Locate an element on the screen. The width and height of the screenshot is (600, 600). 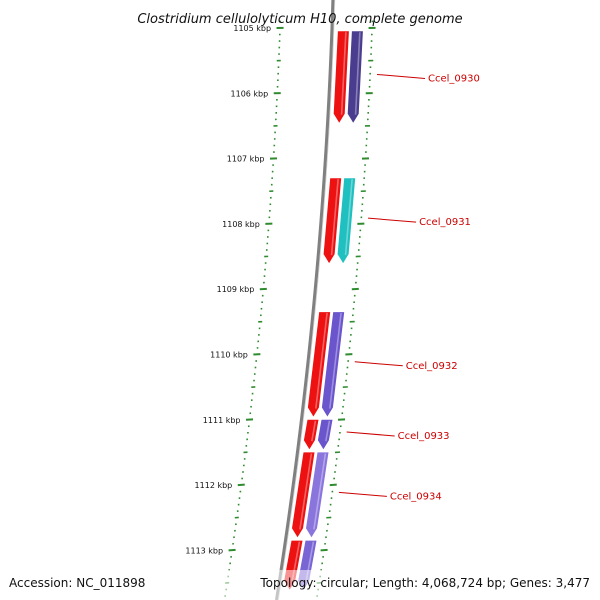
kbp-label: 1113 kbp is located at coordinates (204, 550).